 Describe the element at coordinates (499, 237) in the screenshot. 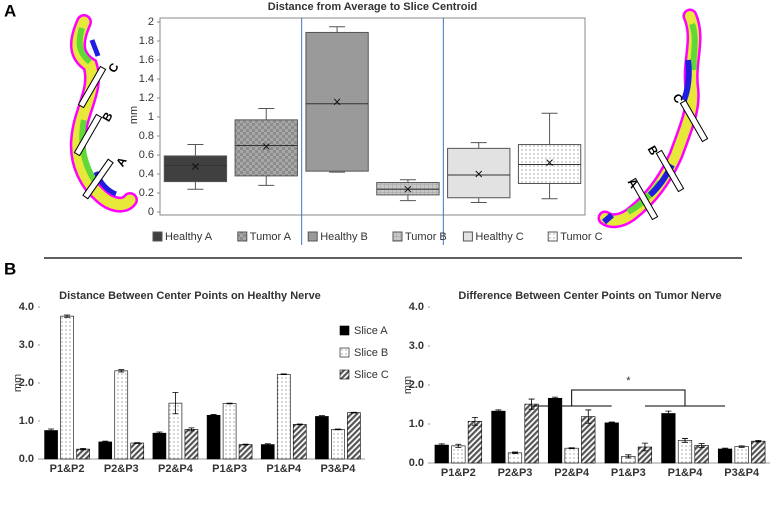

I see `legend-label: Healthy C` at that location.